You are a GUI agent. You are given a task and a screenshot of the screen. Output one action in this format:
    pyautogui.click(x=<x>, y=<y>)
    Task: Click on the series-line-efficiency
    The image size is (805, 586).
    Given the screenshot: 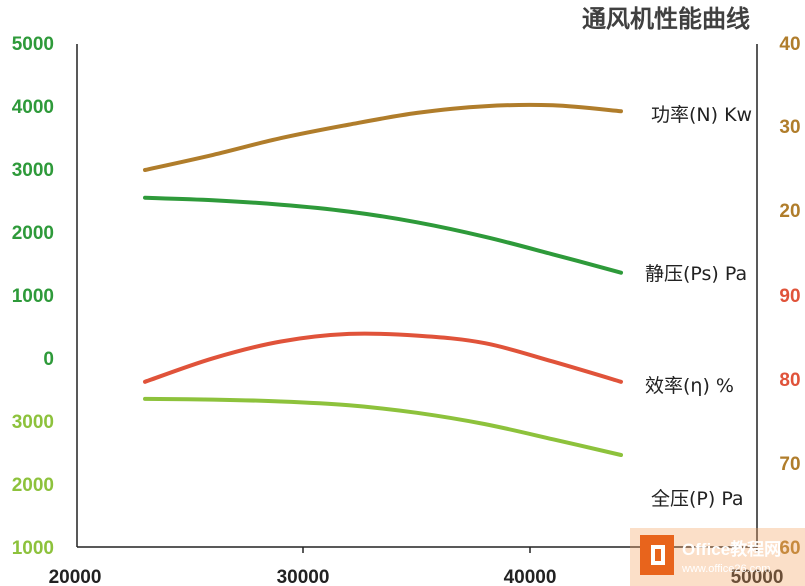 What is the action you would take?
    pyautogui.click(x=383, y=357)
    